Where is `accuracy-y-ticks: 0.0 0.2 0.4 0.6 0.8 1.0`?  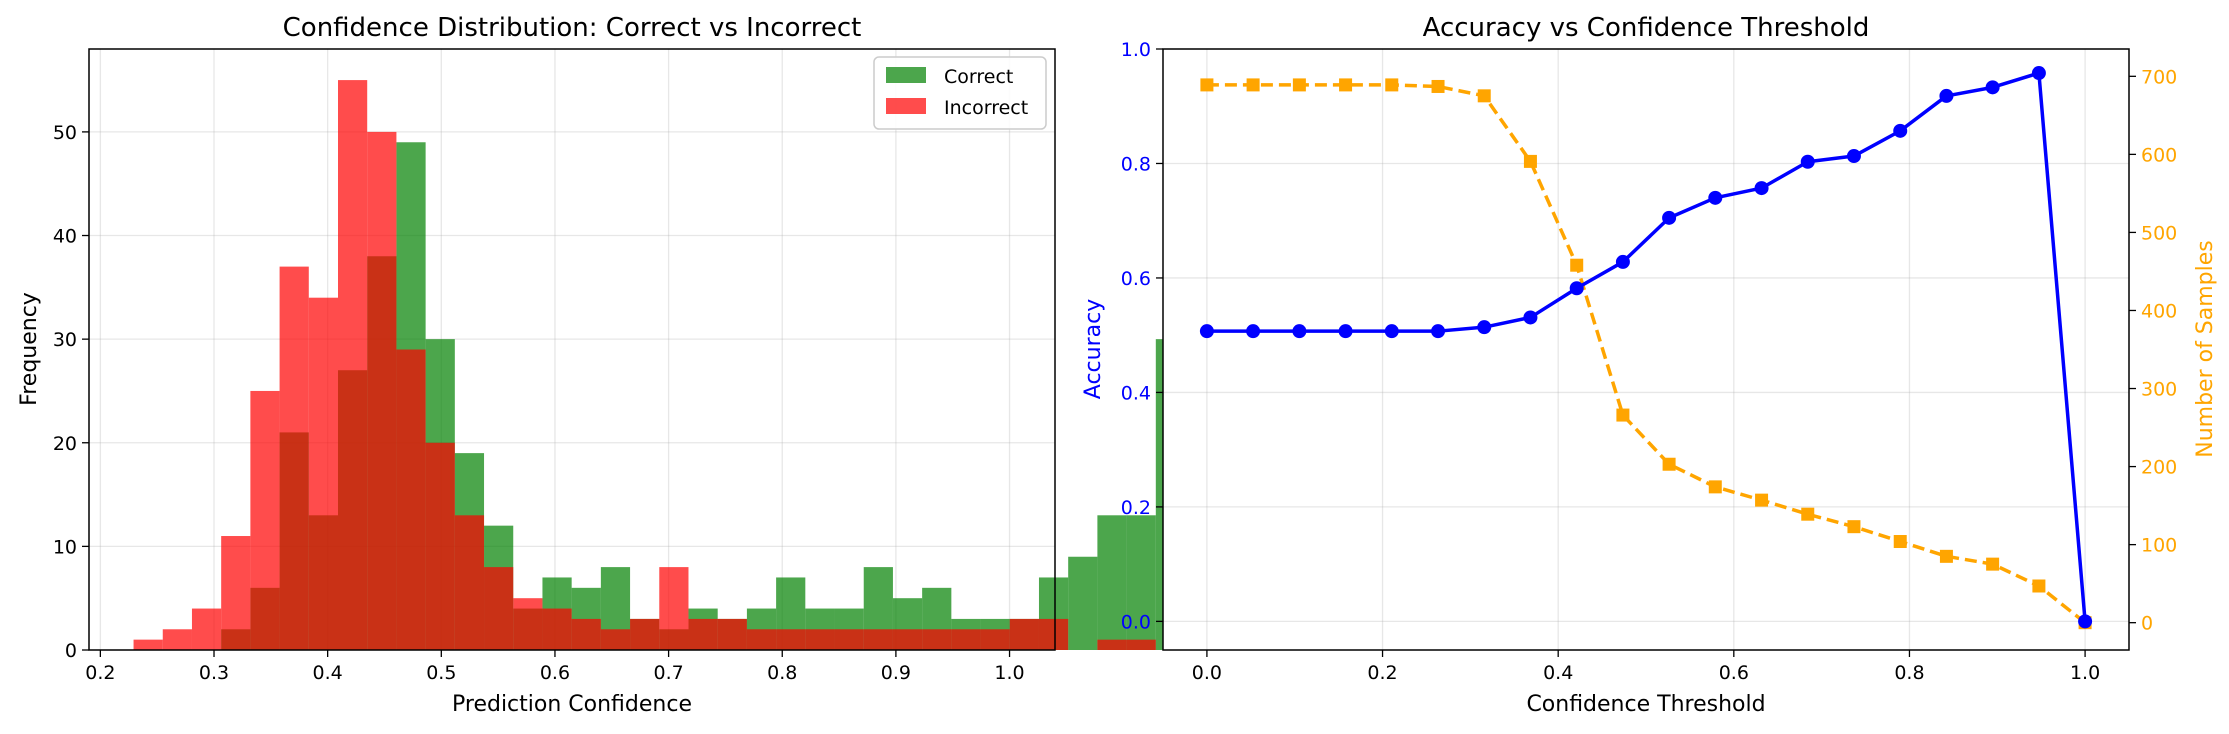 accuracy-y-ticks: 0.0 0.2 0.4 0.6 0.8 1.0 is located at coordinates (1142, 336).